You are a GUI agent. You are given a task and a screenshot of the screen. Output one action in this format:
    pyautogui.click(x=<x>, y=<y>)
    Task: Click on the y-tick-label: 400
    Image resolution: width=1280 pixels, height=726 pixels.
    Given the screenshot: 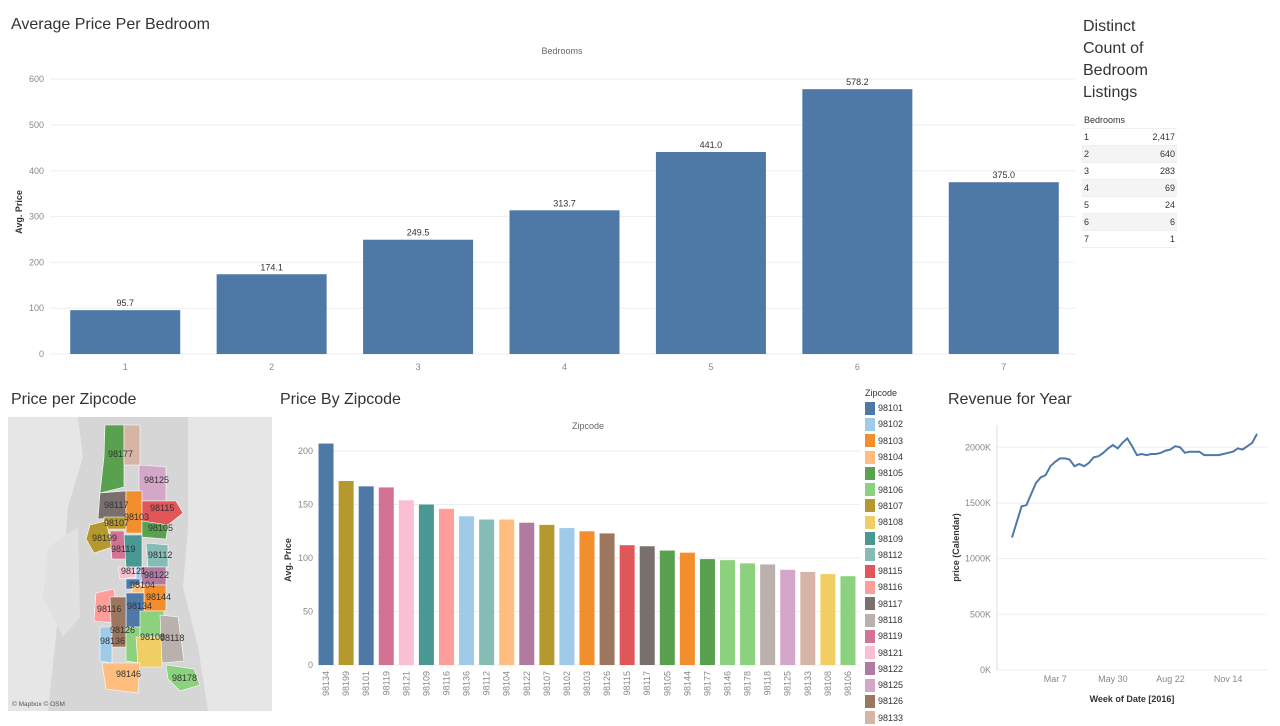 What is the action you would take?
    pyautogui.click(x=36, y=171)
    